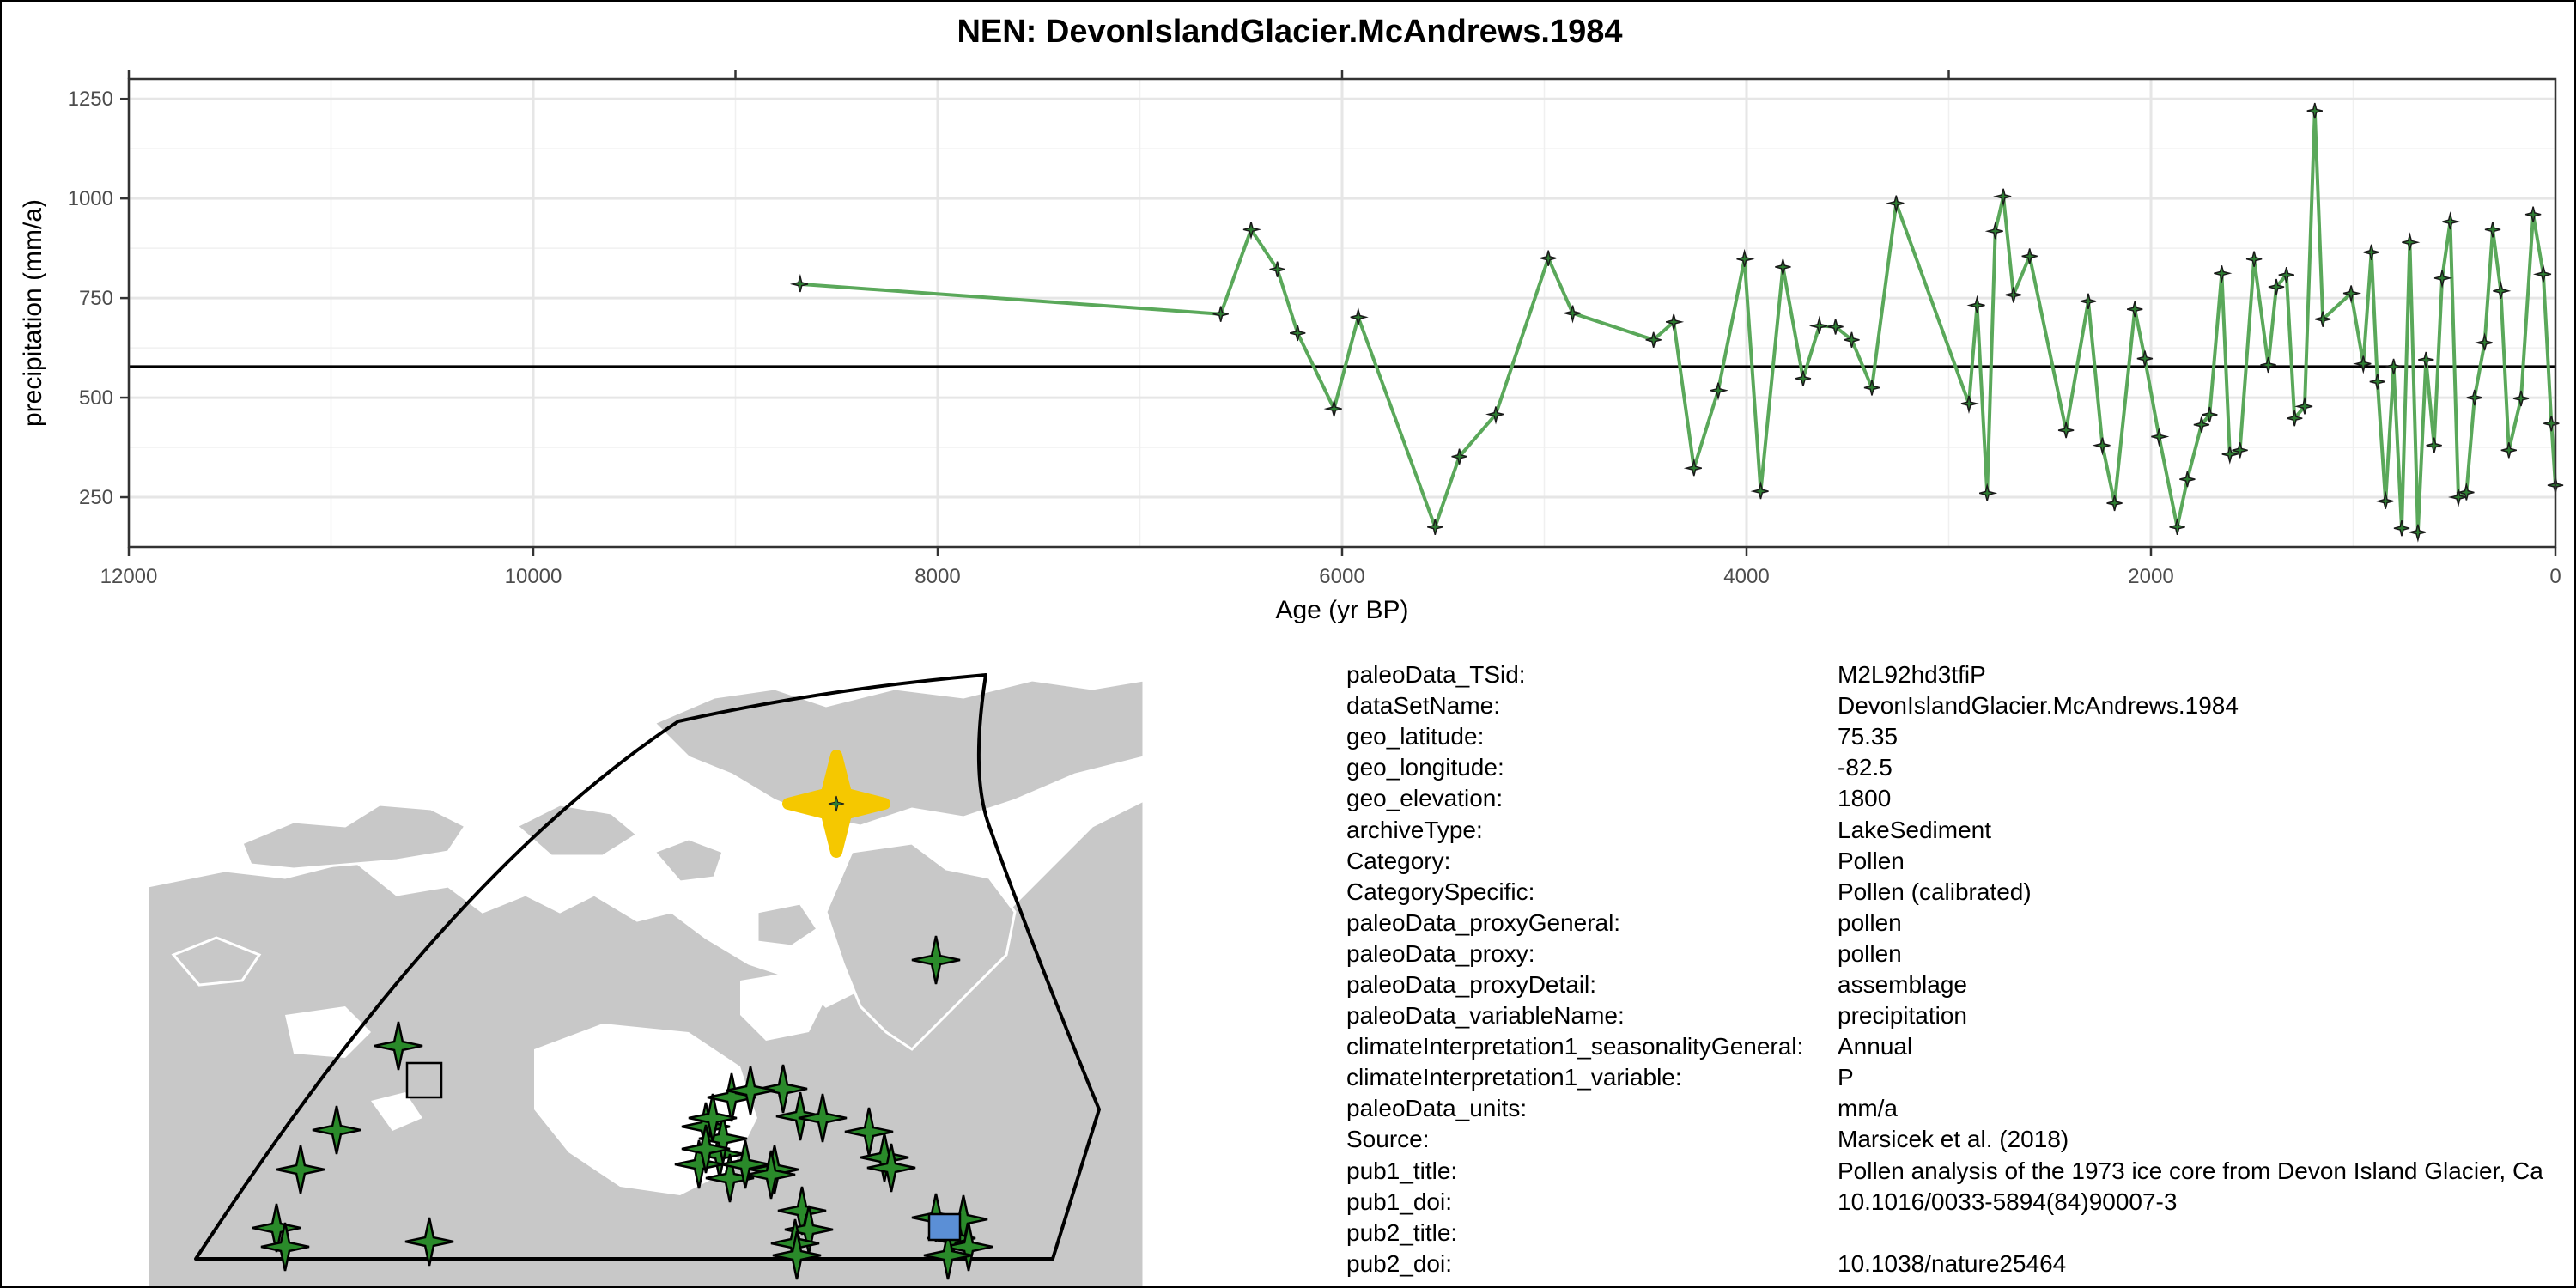  Describe the element at coordinates (1945, 799) in the screenshot. I see `metadata-row: geo_elevation: 1800` at that location.